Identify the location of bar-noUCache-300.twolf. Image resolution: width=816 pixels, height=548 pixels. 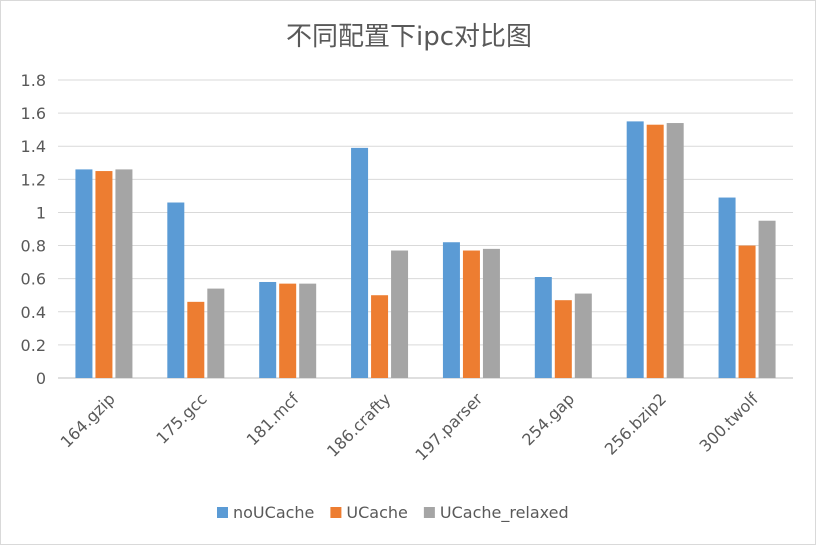
(727, 287).